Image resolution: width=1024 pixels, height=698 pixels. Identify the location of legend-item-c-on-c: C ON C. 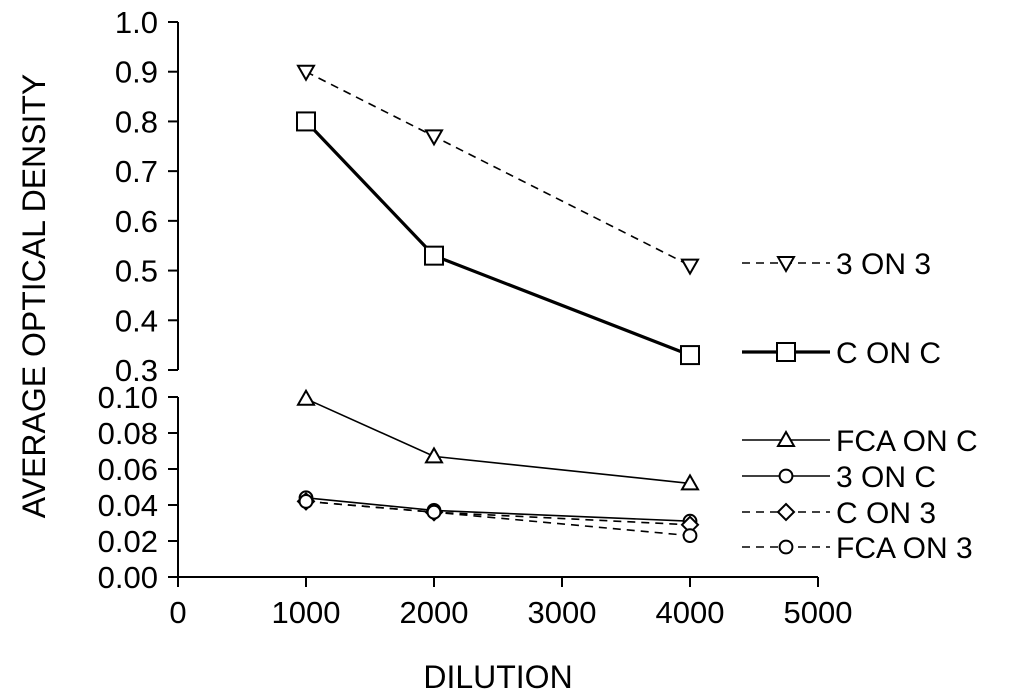
(841, 353).